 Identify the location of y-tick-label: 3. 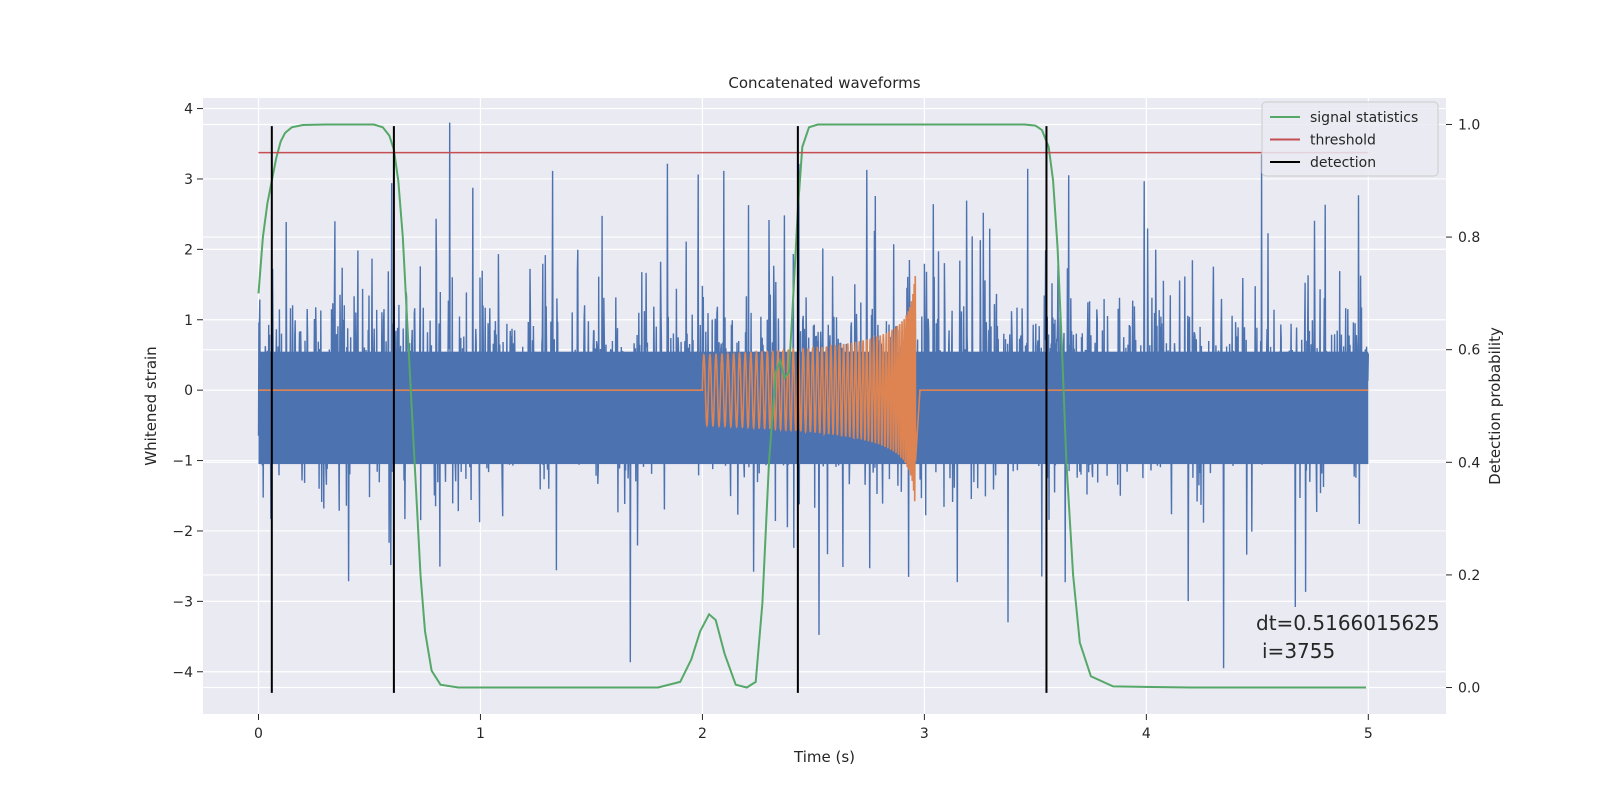
(188, 180).